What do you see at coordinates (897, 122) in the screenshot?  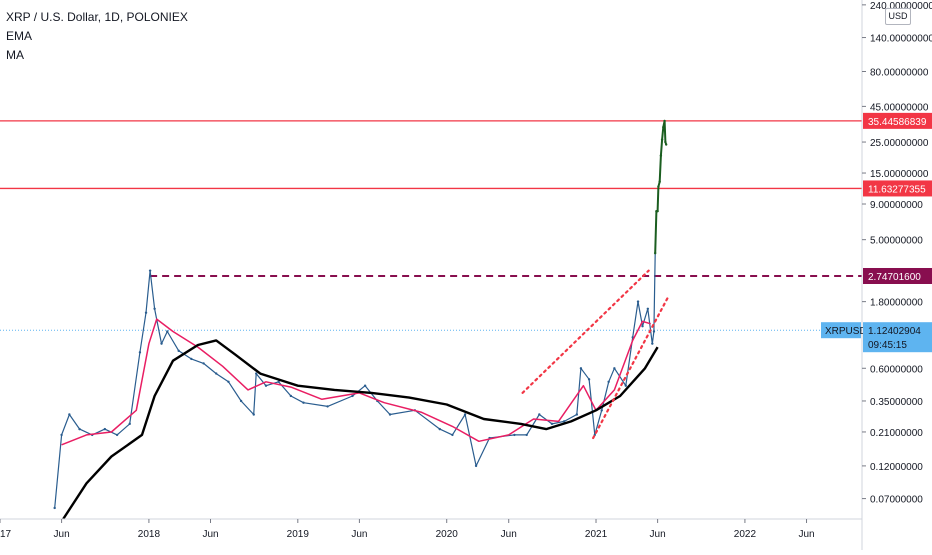 I see `price-level-label: 35.44586839` at bounding box center [897, 122].